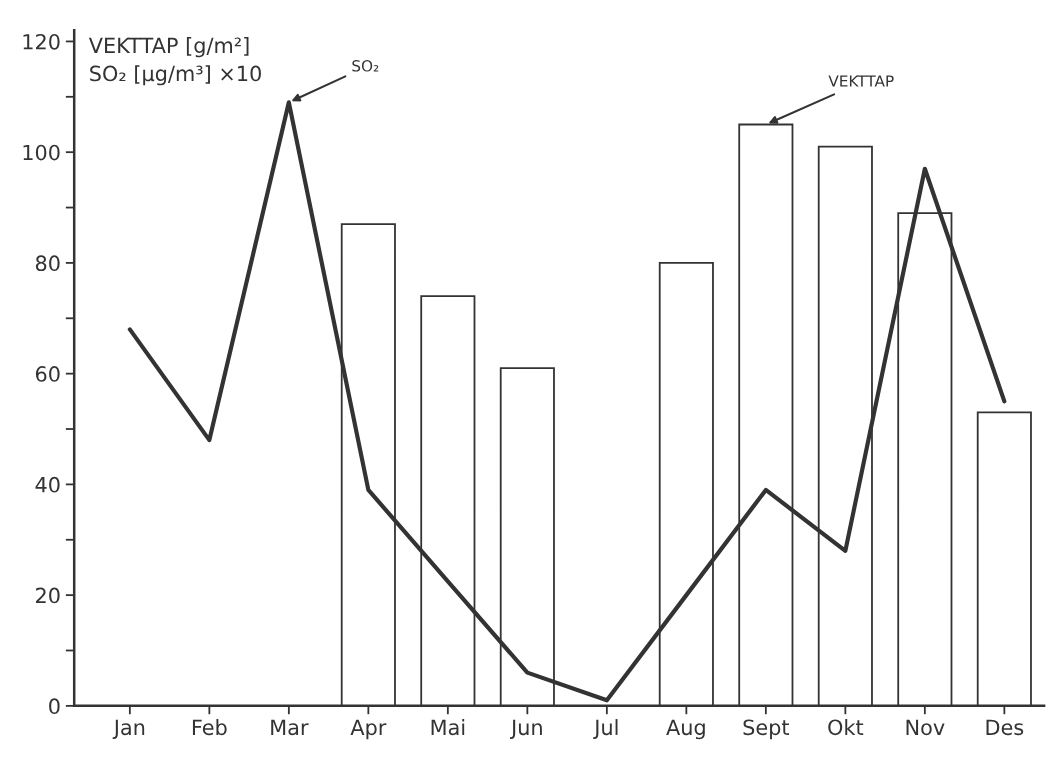 The image size is (1060, 759). Describe the element at coordinates (526, 729) in the screenshot. I see `x-tick-label: Jun` at that location.